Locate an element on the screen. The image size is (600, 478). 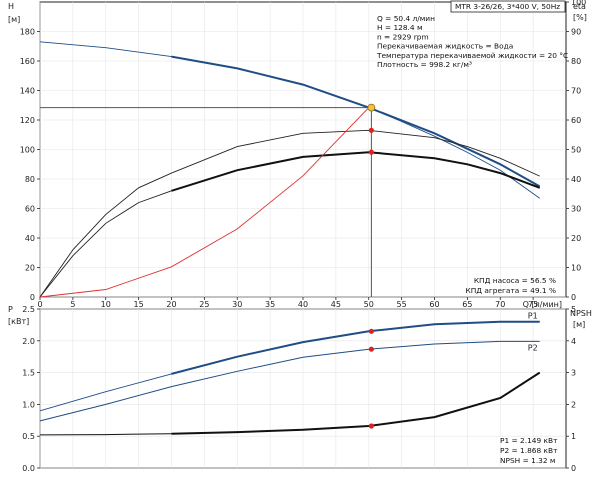
result-label: P2 = 1.868 кВт is located at coordinates (529, 450).